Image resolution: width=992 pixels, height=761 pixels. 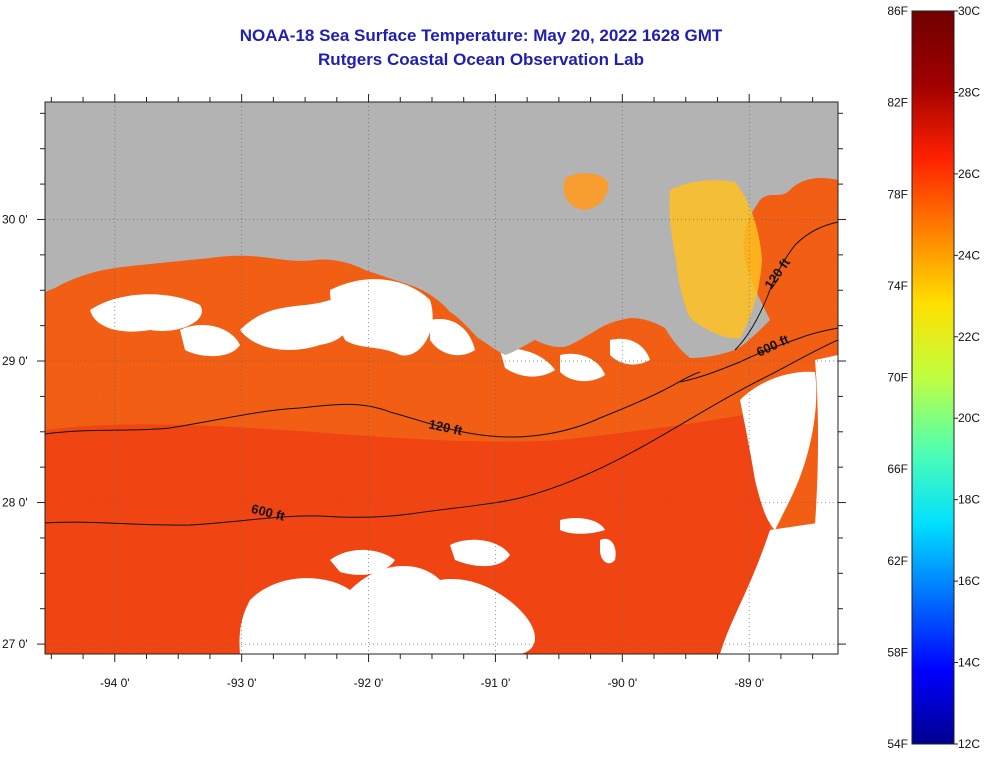 I want to click on lat-tick-label: 29 0', so click(x=15, y=361).